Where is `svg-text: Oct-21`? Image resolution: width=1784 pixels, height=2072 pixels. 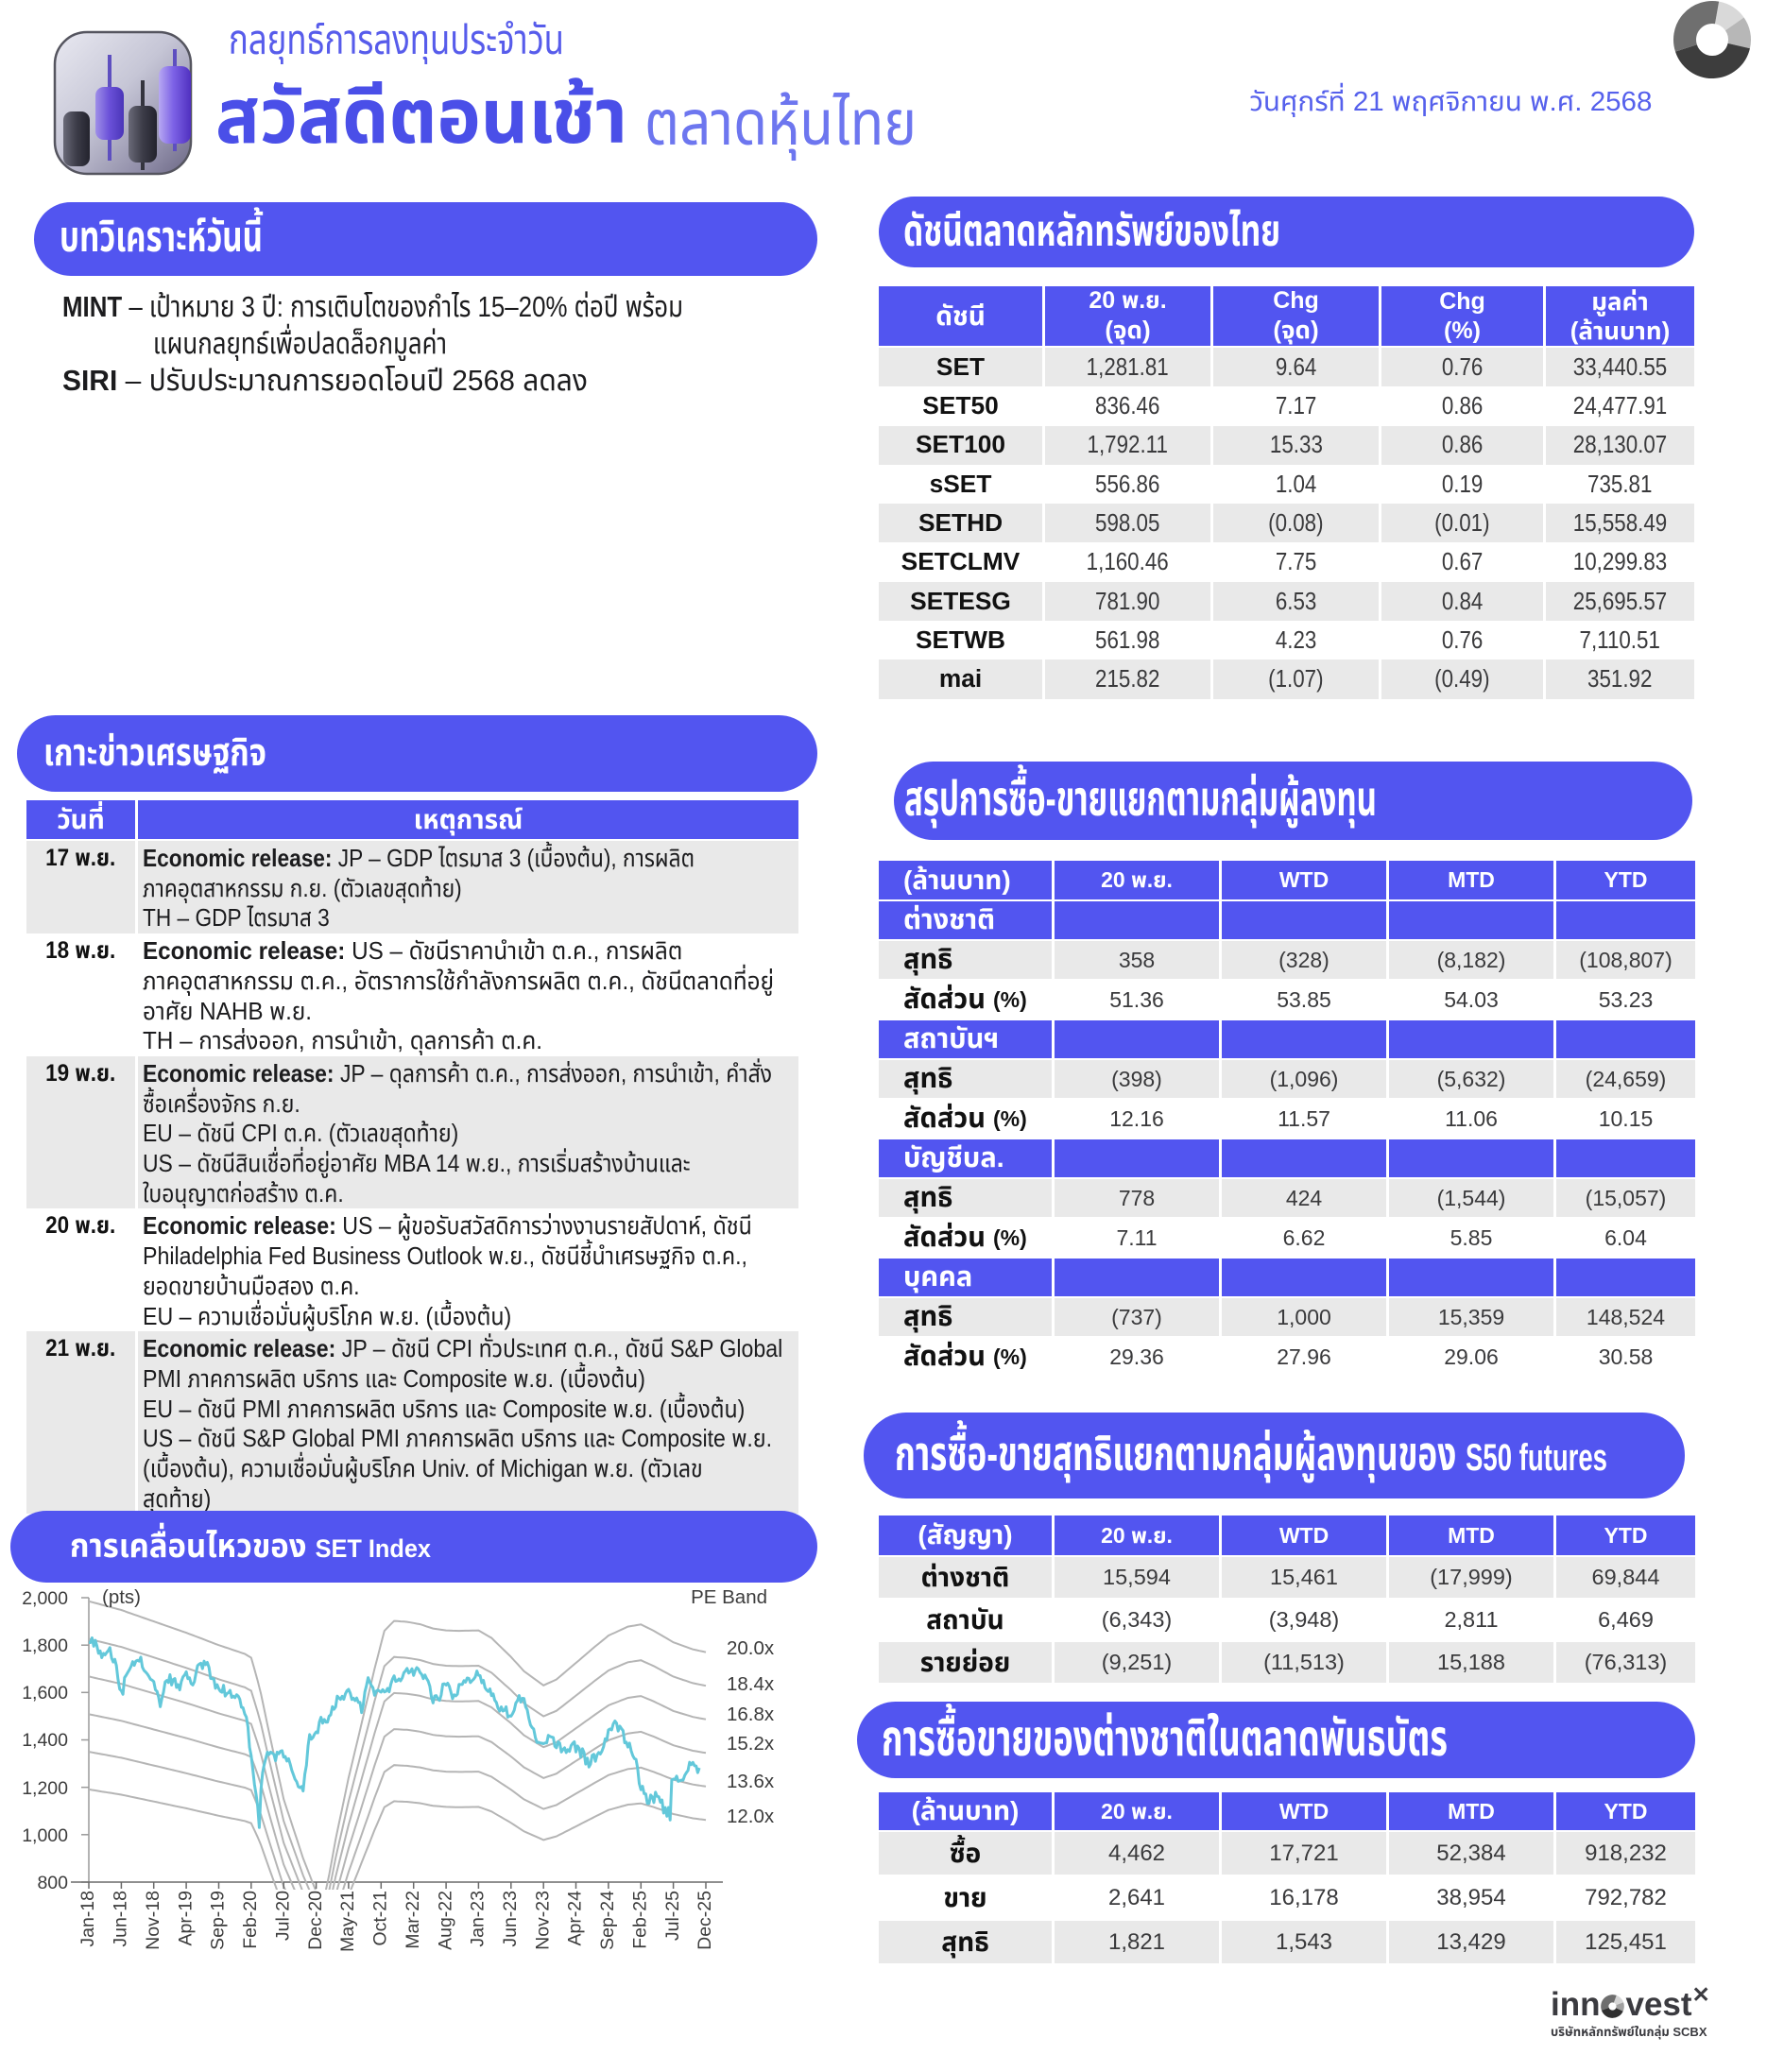 svg-text: Oct-21 is located at coordinates (379, 1918).